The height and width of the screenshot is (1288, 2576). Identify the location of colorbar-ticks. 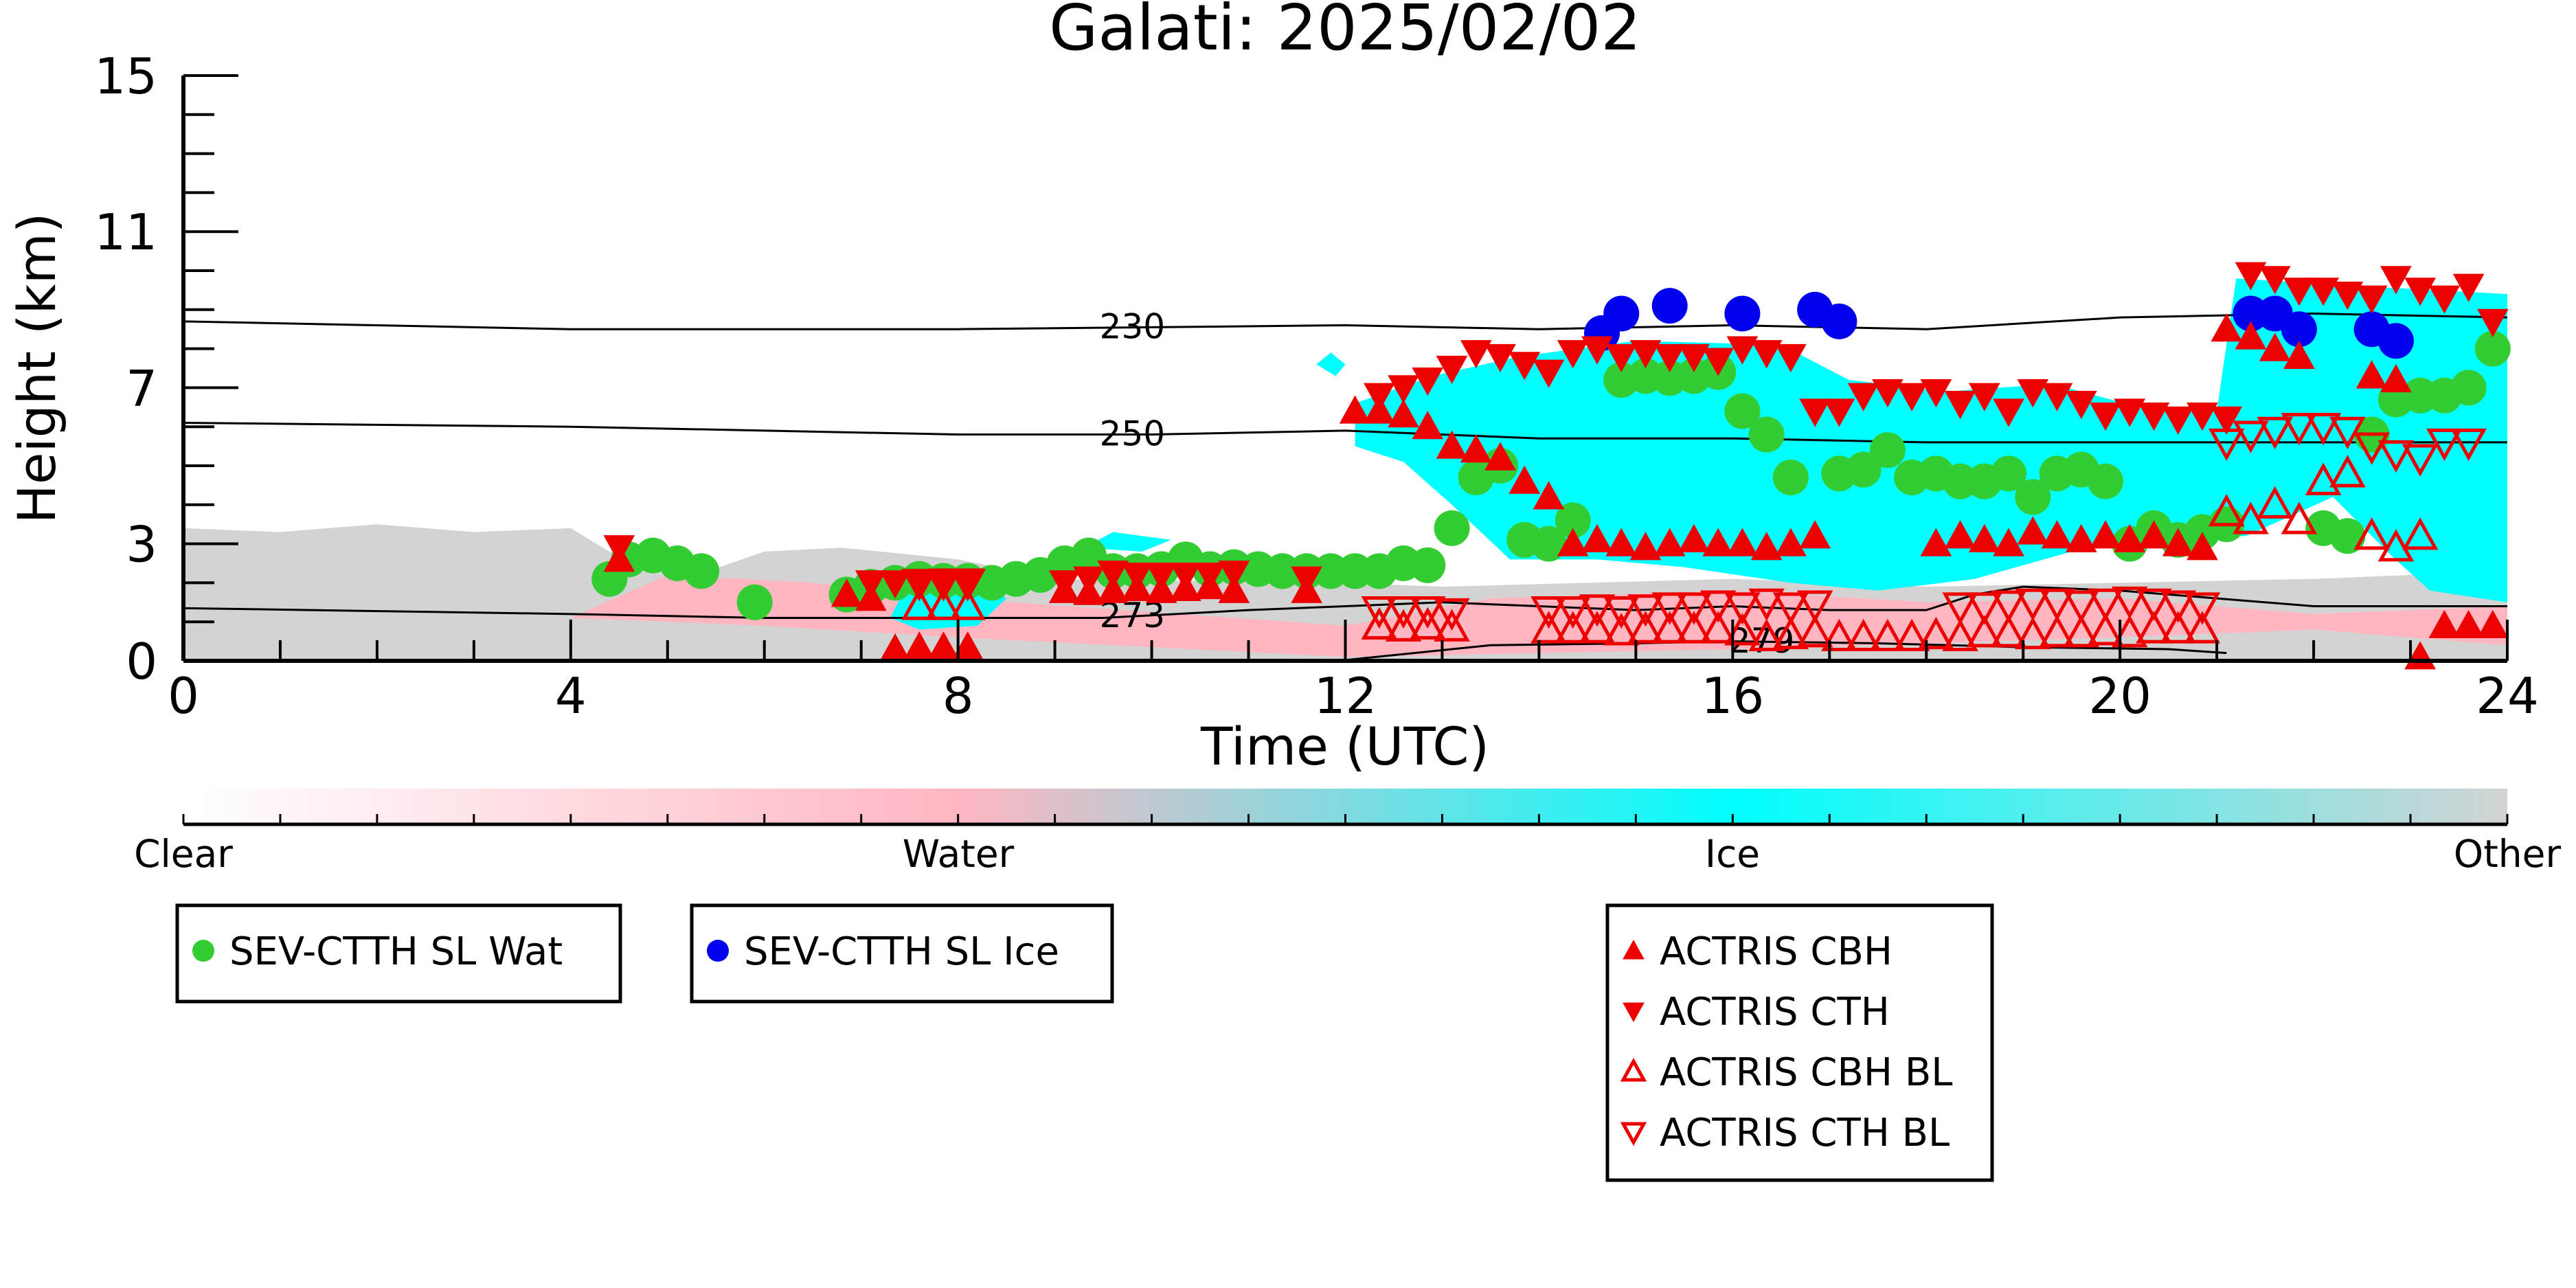
(1345, 819).